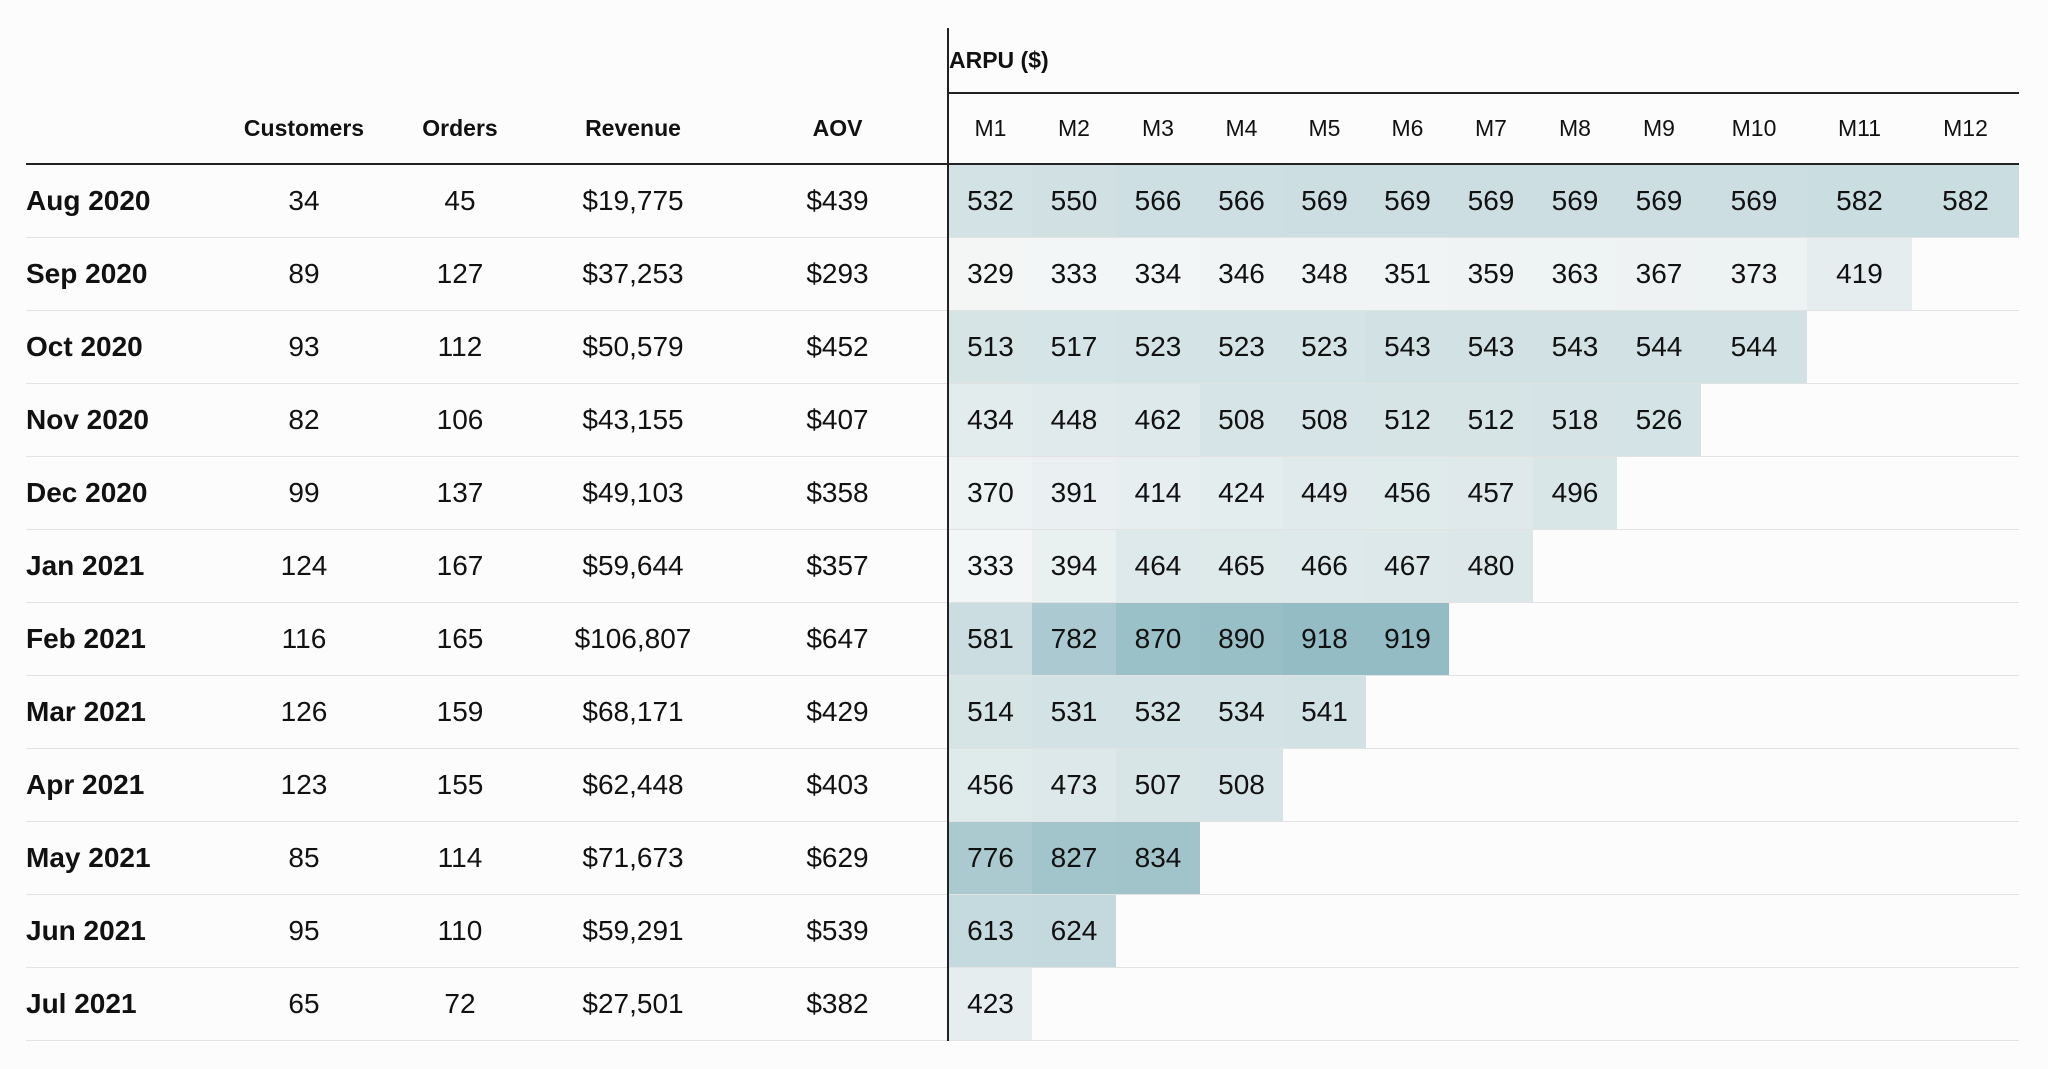 The image size is (2048, 1069). Describe the element at coordinates (837, 1003) in the screenshot. I see `cell-aov: $382` at that location.